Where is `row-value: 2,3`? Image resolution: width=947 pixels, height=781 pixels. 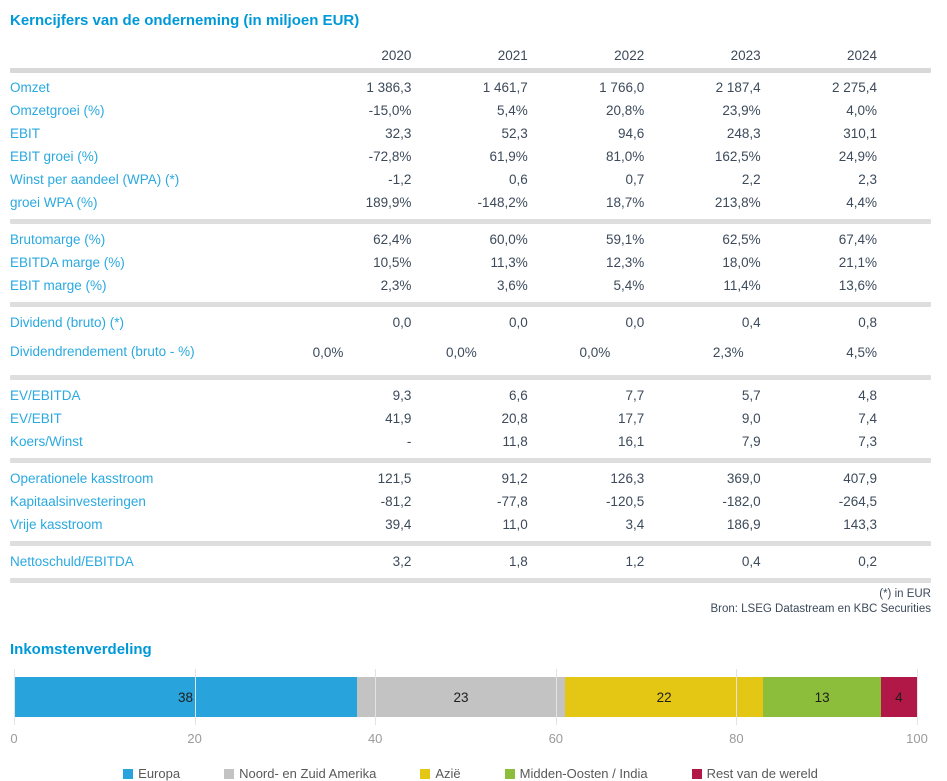 row-value: 2,3 is located at coordinates (868, 179).